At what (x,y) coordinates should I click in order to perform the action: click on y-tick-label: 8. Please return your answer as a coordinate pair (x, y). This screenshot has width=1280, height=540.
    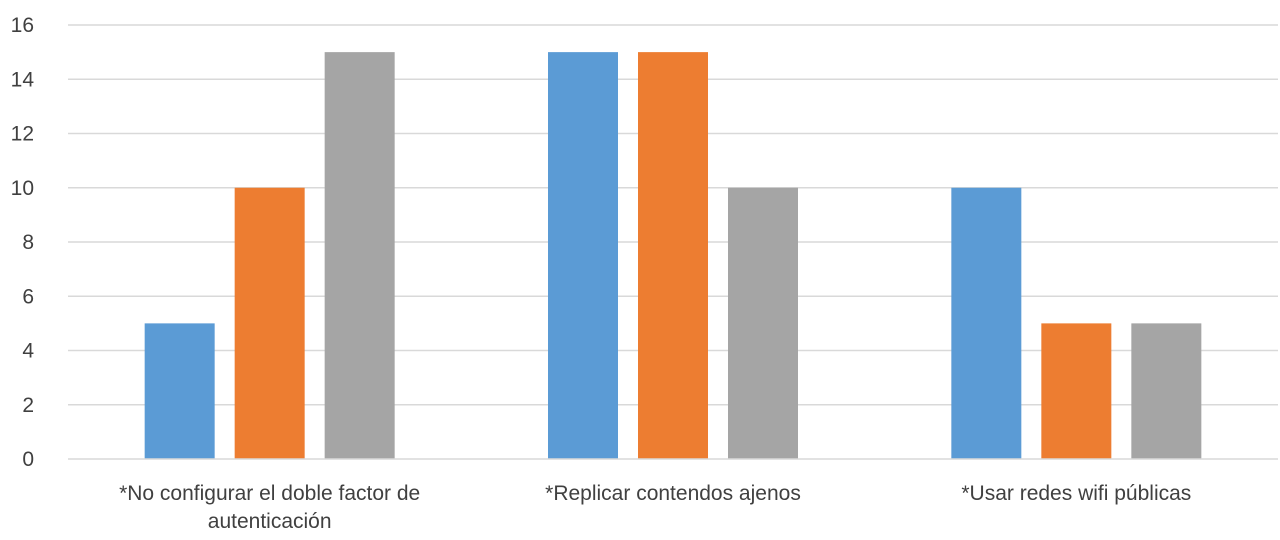
    Looking at the image, I should click on (28, 242).